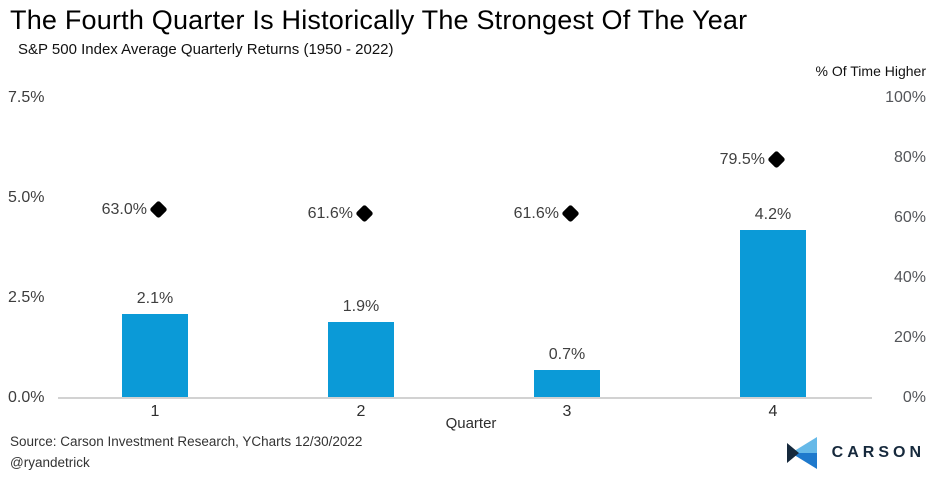  Describe the element at coordinates (465, 398) in the screenshot. I see `x-axis-baseline` at that location.